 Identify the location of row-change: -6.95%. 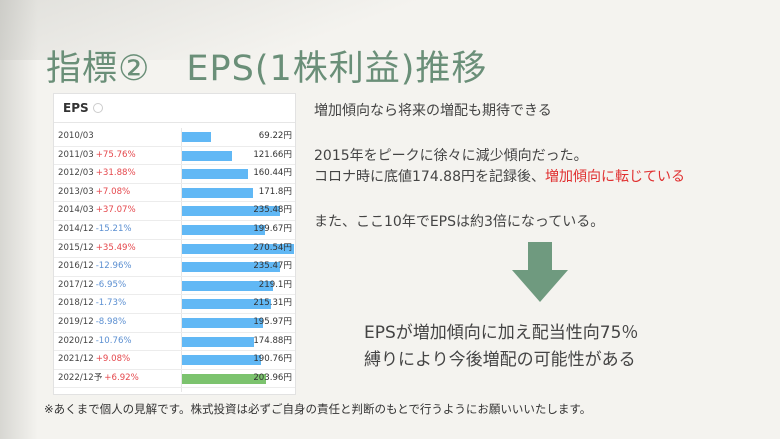
(111, 284).